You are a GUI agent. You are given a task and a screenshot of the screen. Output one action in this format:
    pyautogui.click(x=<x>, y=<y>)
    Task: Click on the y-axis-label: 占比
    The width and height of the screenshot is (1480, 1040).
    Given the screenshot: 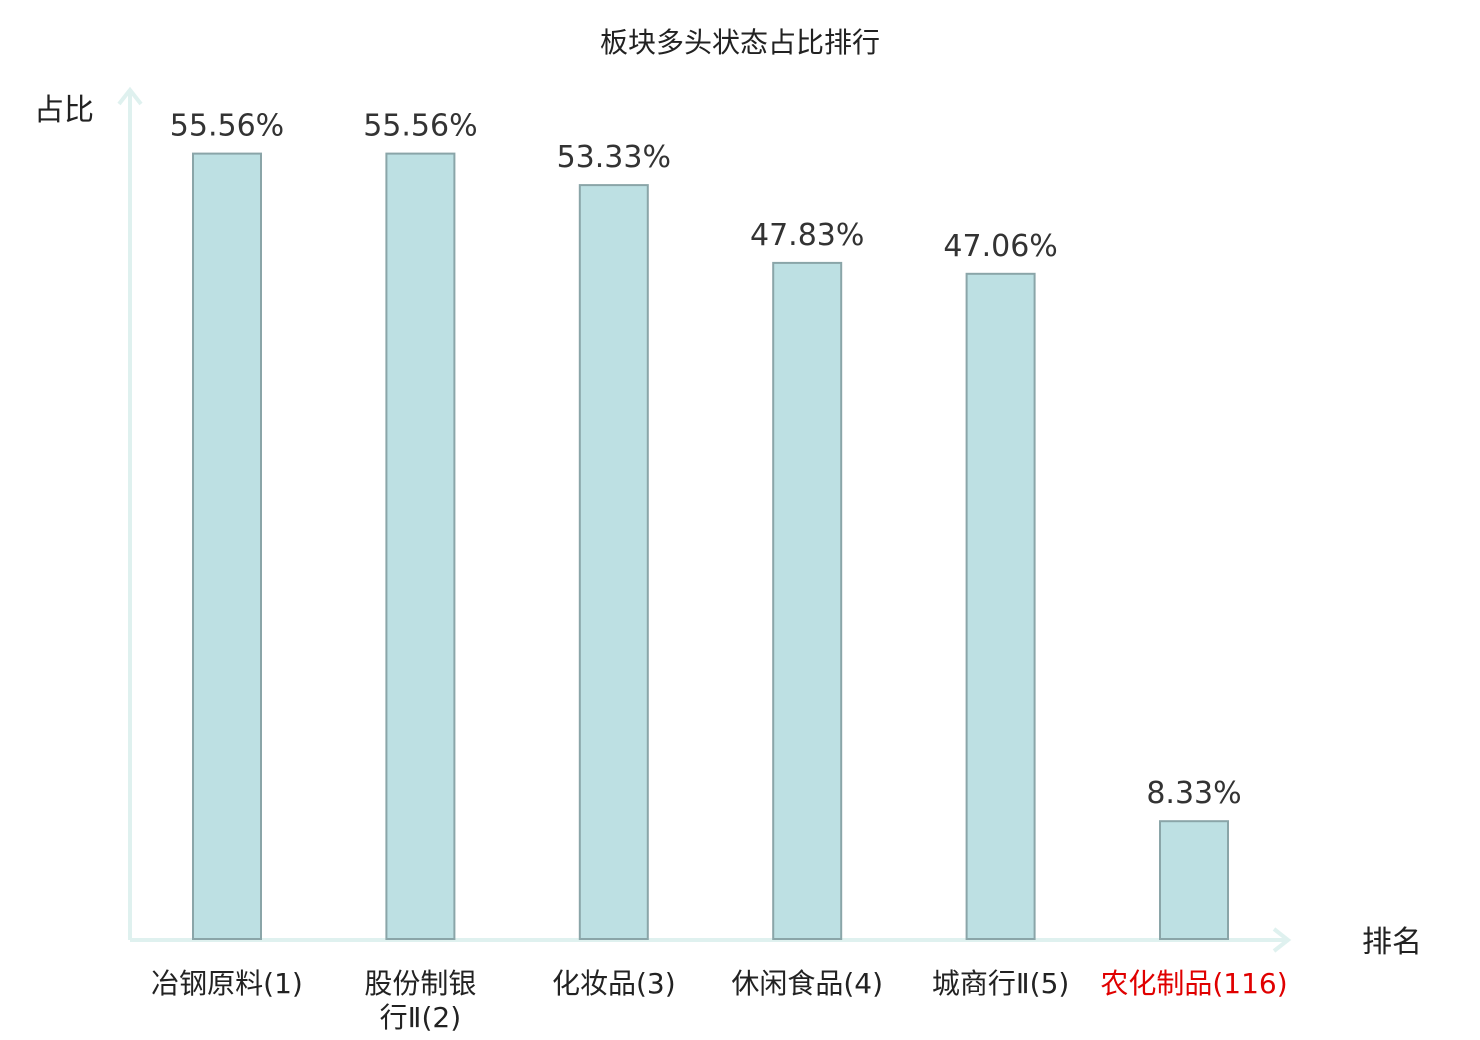 What is the action you would take?
    pyautogui.click(x=64, y=110)
    